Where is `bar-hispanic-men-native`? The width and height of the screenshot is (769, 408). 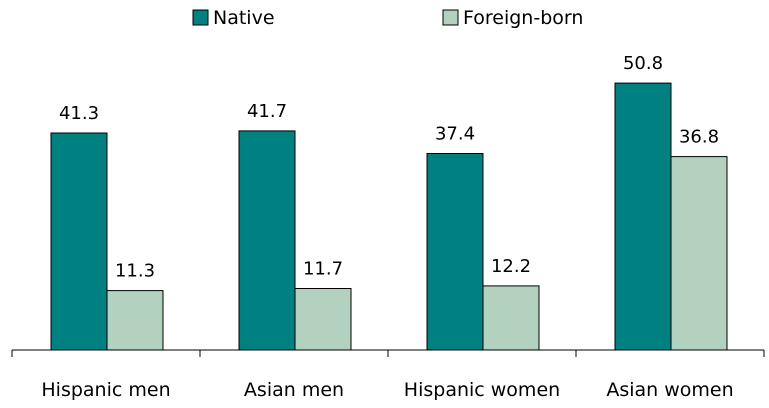 bar-hispanic-men-native is located at coordinates (79, 241).